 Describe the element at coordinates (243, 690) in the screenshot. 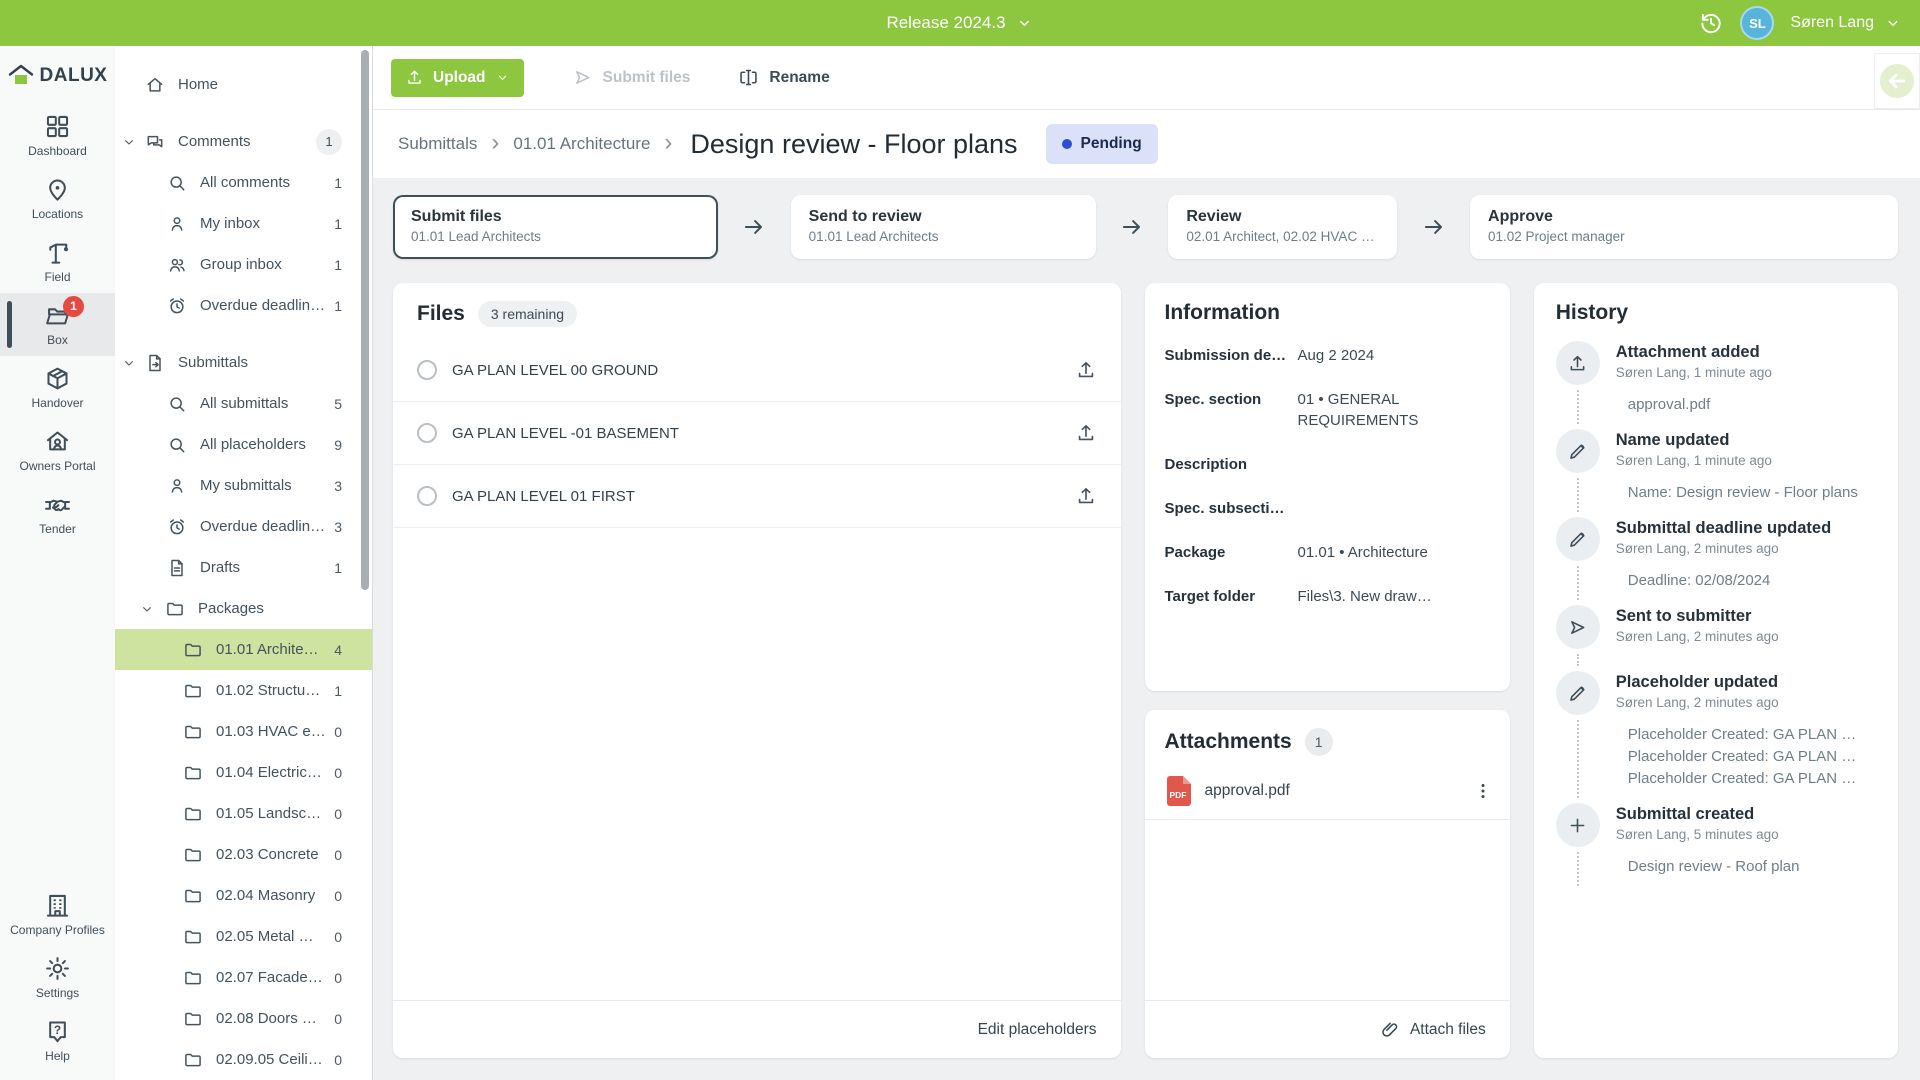

I see `sidebar-item-package-0102-structural: 01.02 Structu… 1` at that location.